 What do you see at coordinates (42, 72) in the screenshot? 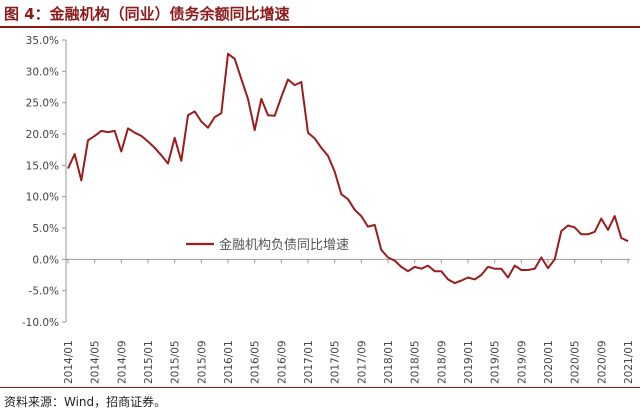
I see `y-tick-label: 30.0%` at bounding box center [42, 72].